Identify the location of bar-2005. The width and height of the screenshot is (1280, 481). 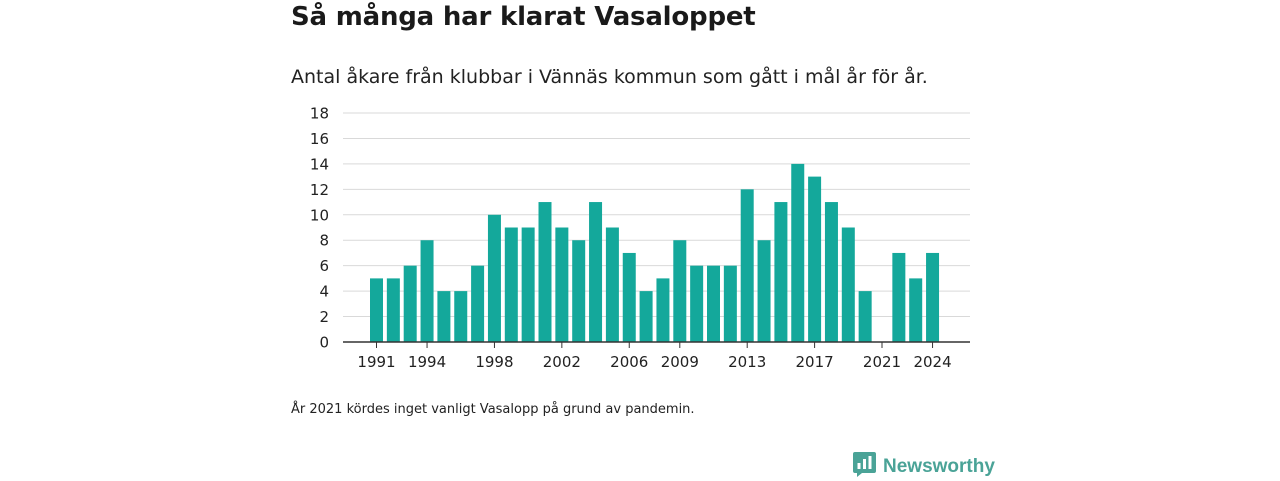
(612, 284).